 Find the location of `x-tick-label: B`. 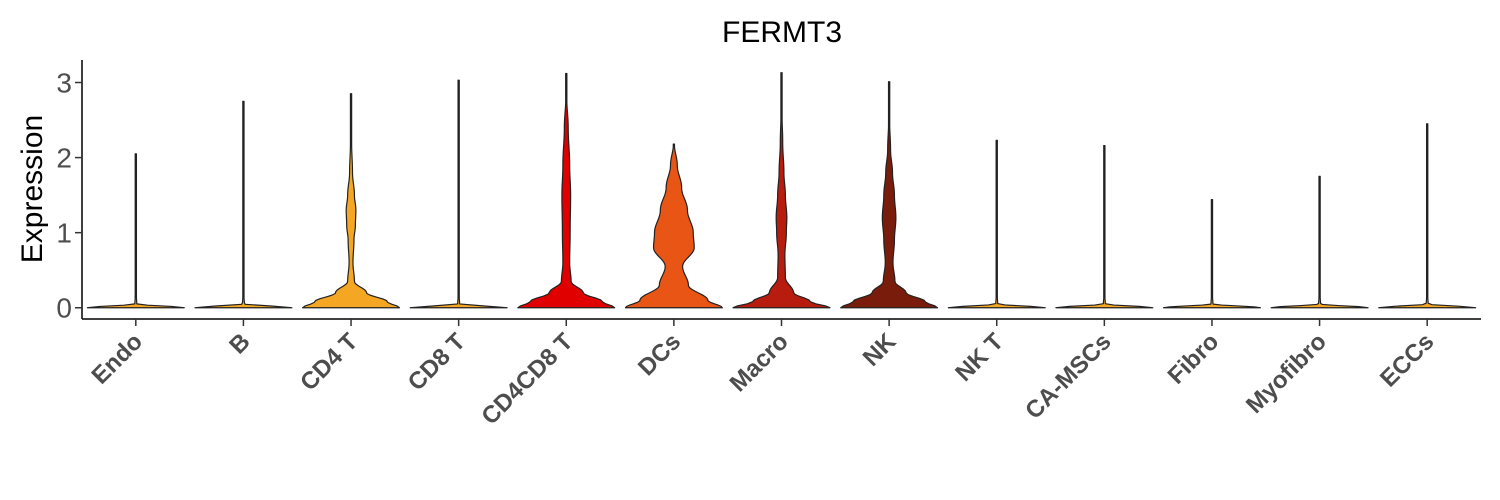

x-tick-label: B is located at coordinates (239, 343).